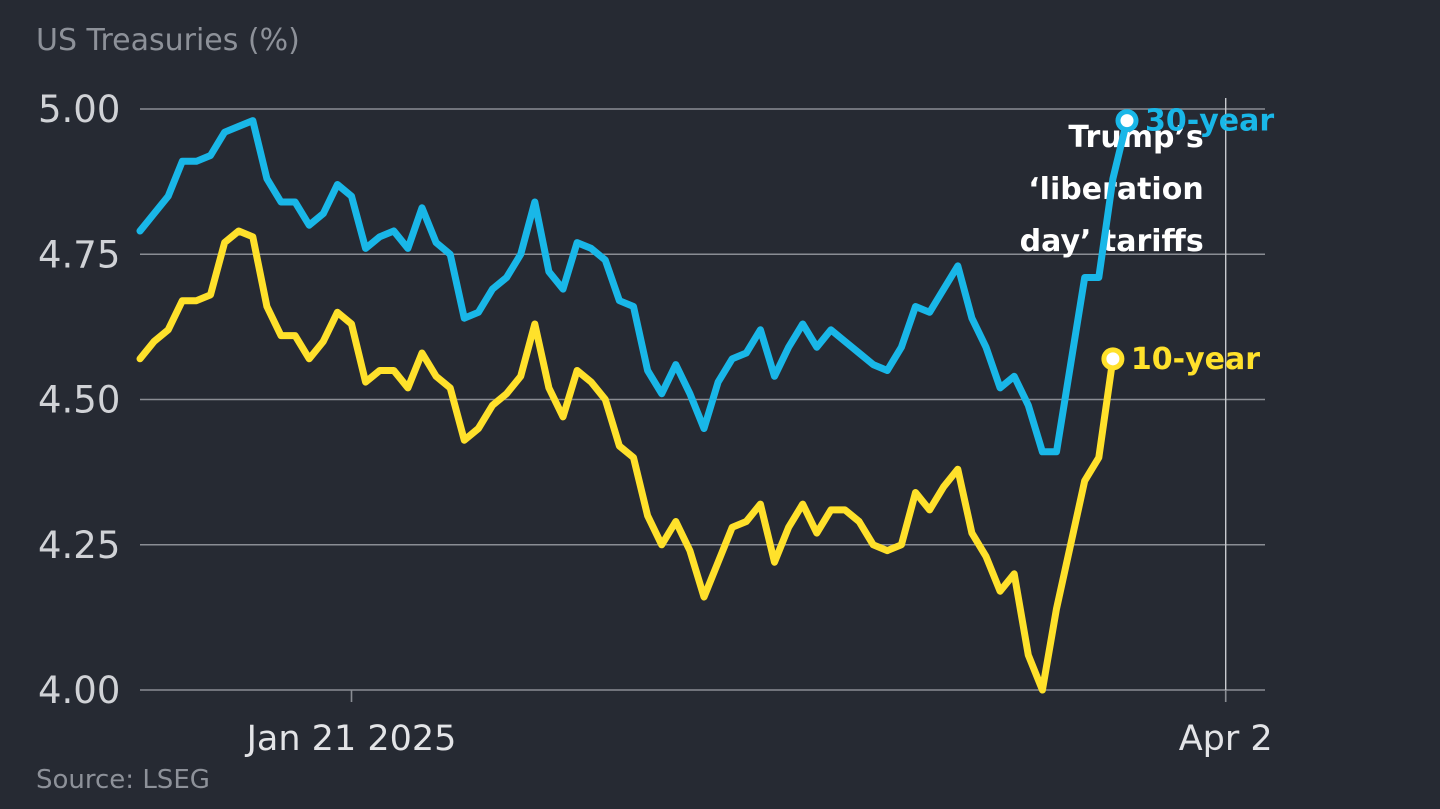  What do you see at coordinates (1113, 359) in the screenshot?
I see `series-endpoint-10-year` at bounding box center [1113, 359].